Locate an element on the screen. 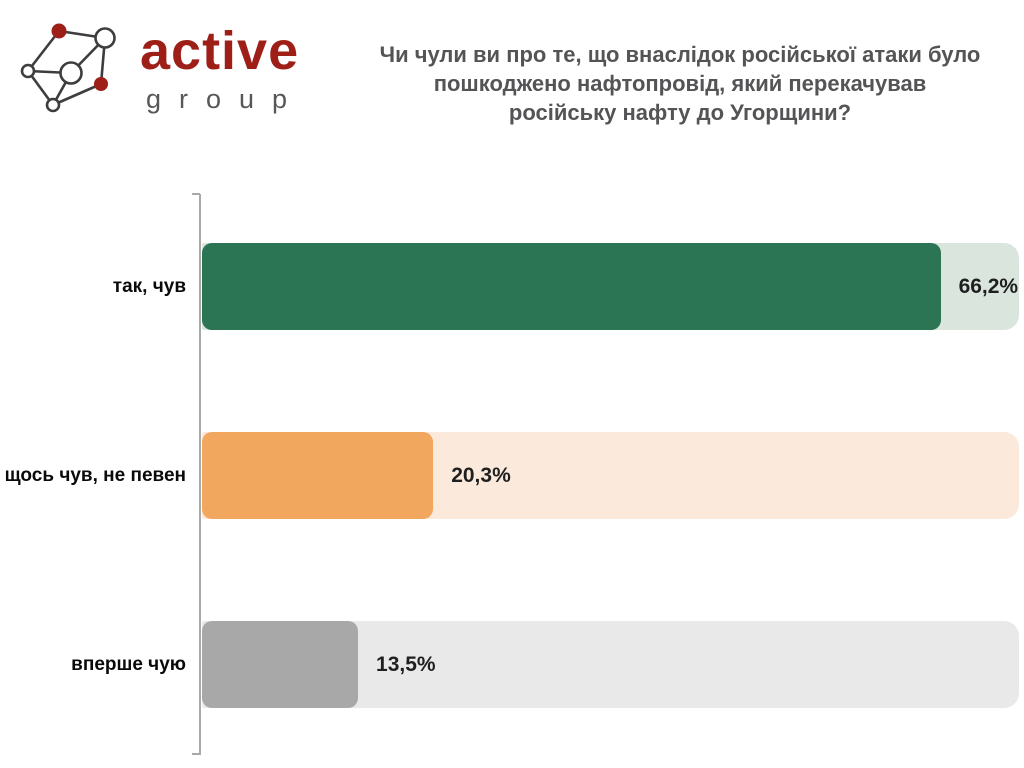  bar-row: щось чув, не певен 20,3% is located at coordinates (509, 475).